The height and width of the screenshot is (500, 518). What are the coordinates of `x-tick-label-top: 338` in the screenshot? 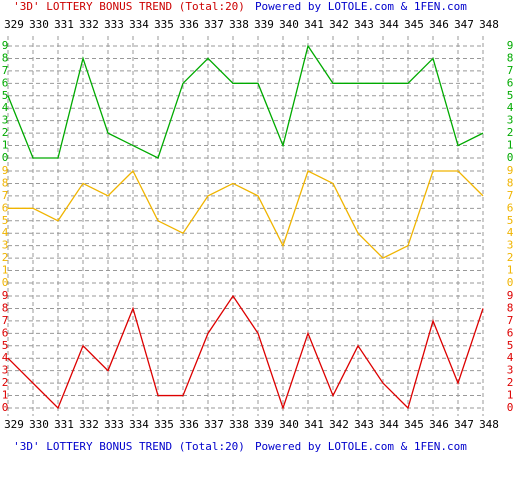 It's located at (239, 24).